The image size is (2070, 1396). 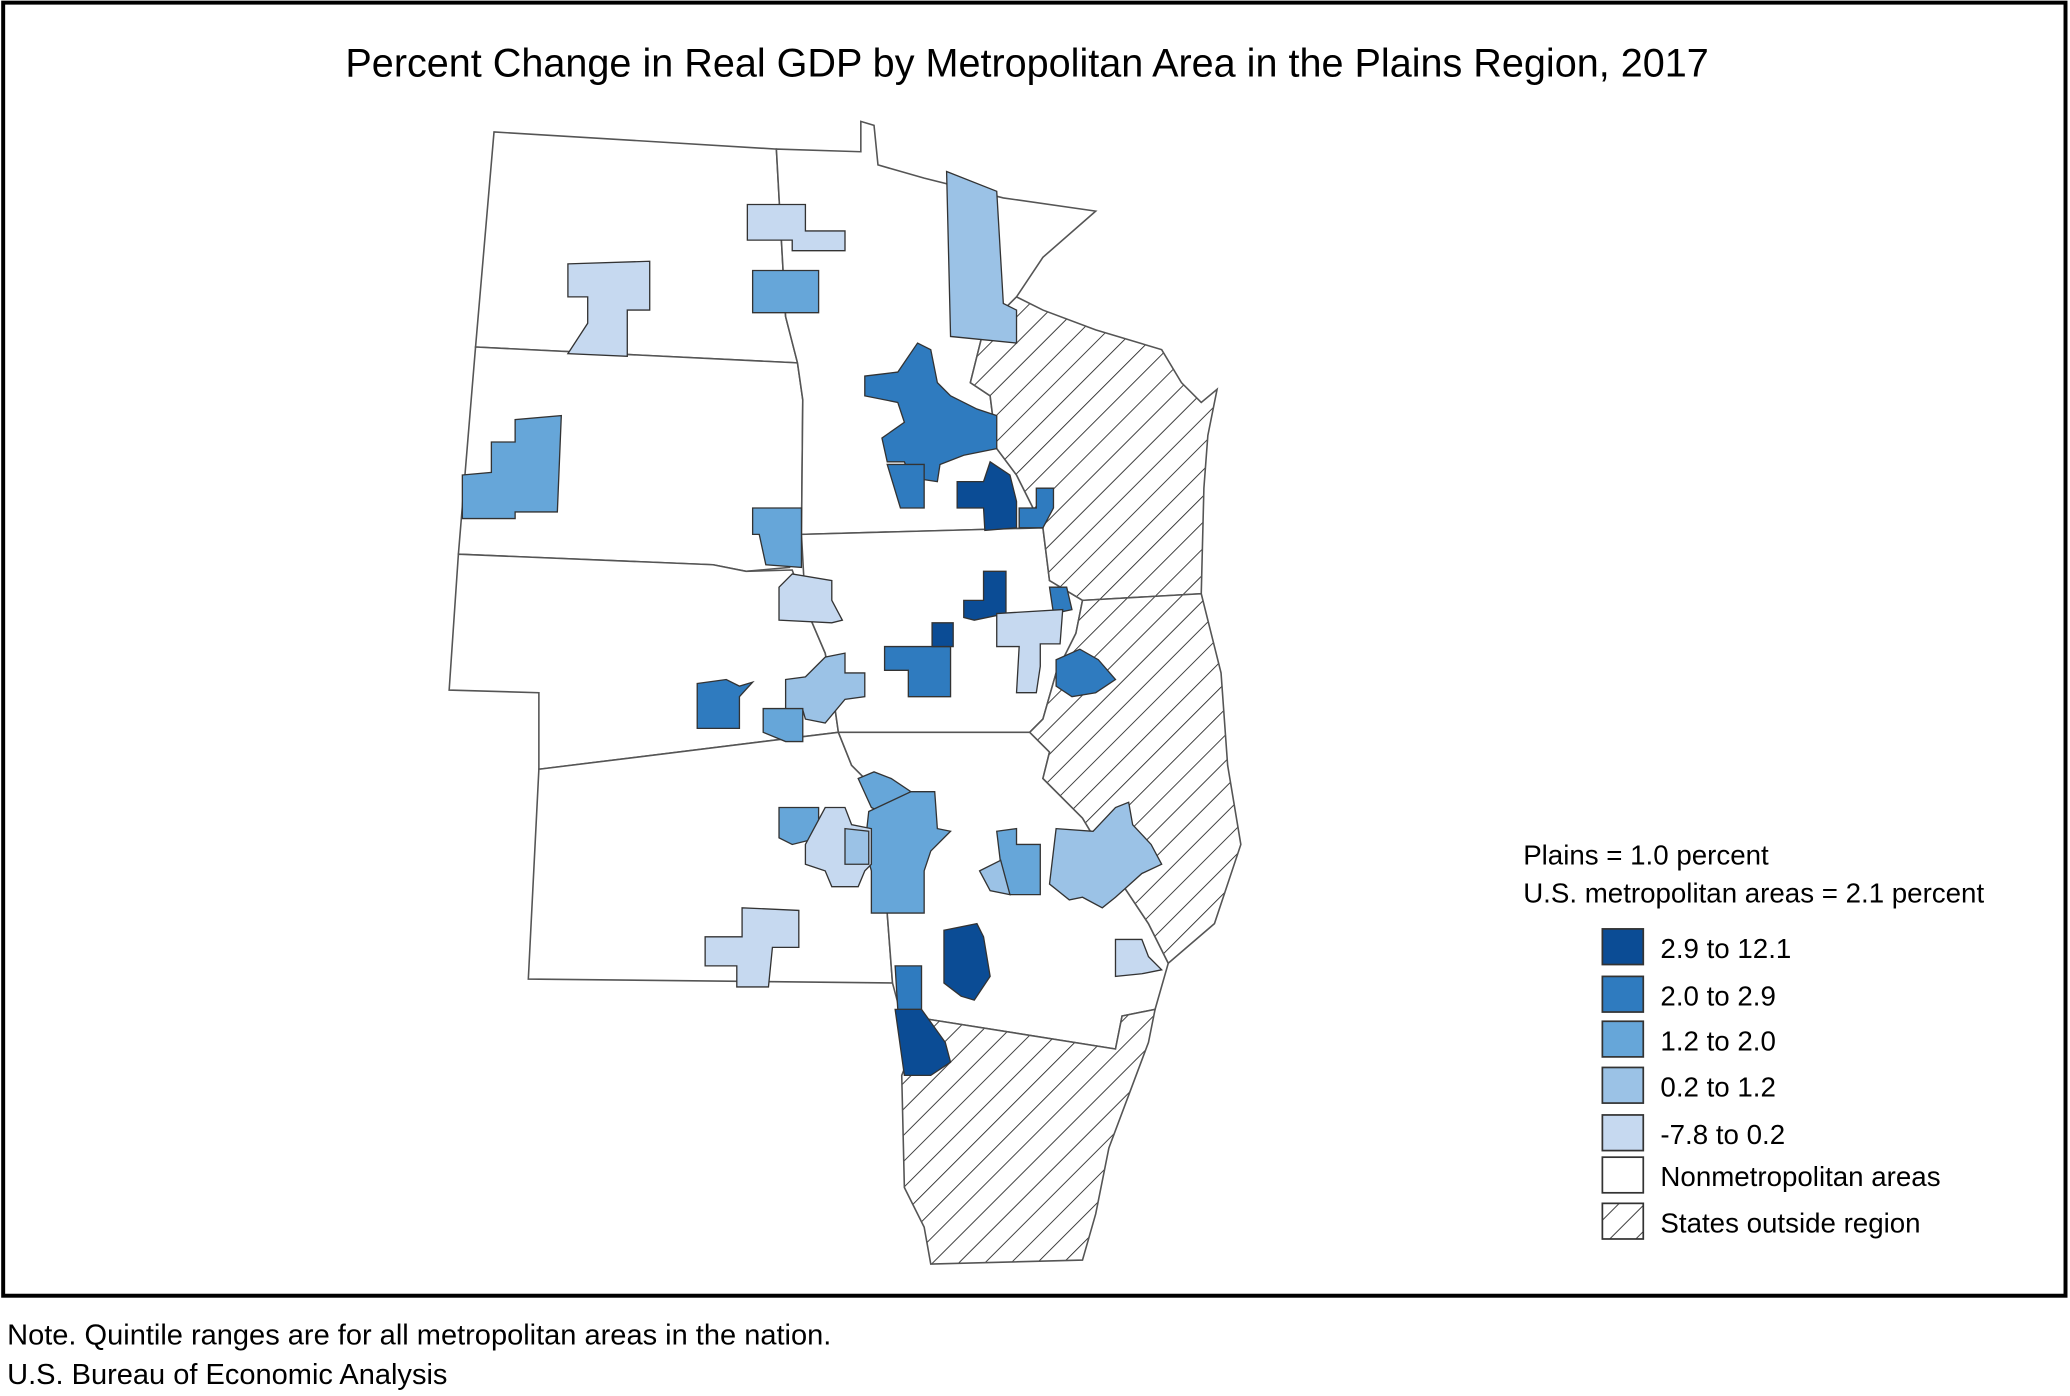 I want to click on state-north-dakota, so click(x=636, y=247).